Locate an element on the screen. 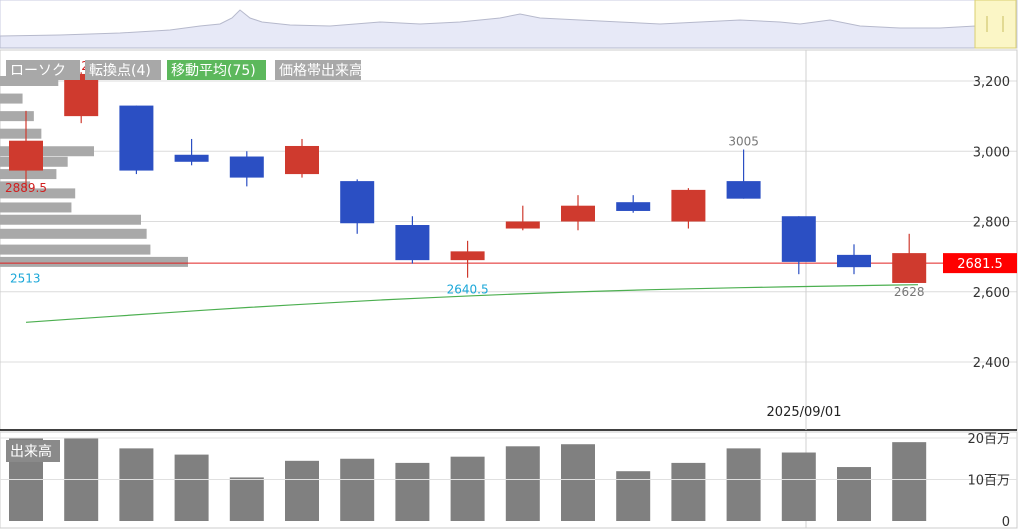  price-tick-label: 2,800 is located at coordinates (991, 223).